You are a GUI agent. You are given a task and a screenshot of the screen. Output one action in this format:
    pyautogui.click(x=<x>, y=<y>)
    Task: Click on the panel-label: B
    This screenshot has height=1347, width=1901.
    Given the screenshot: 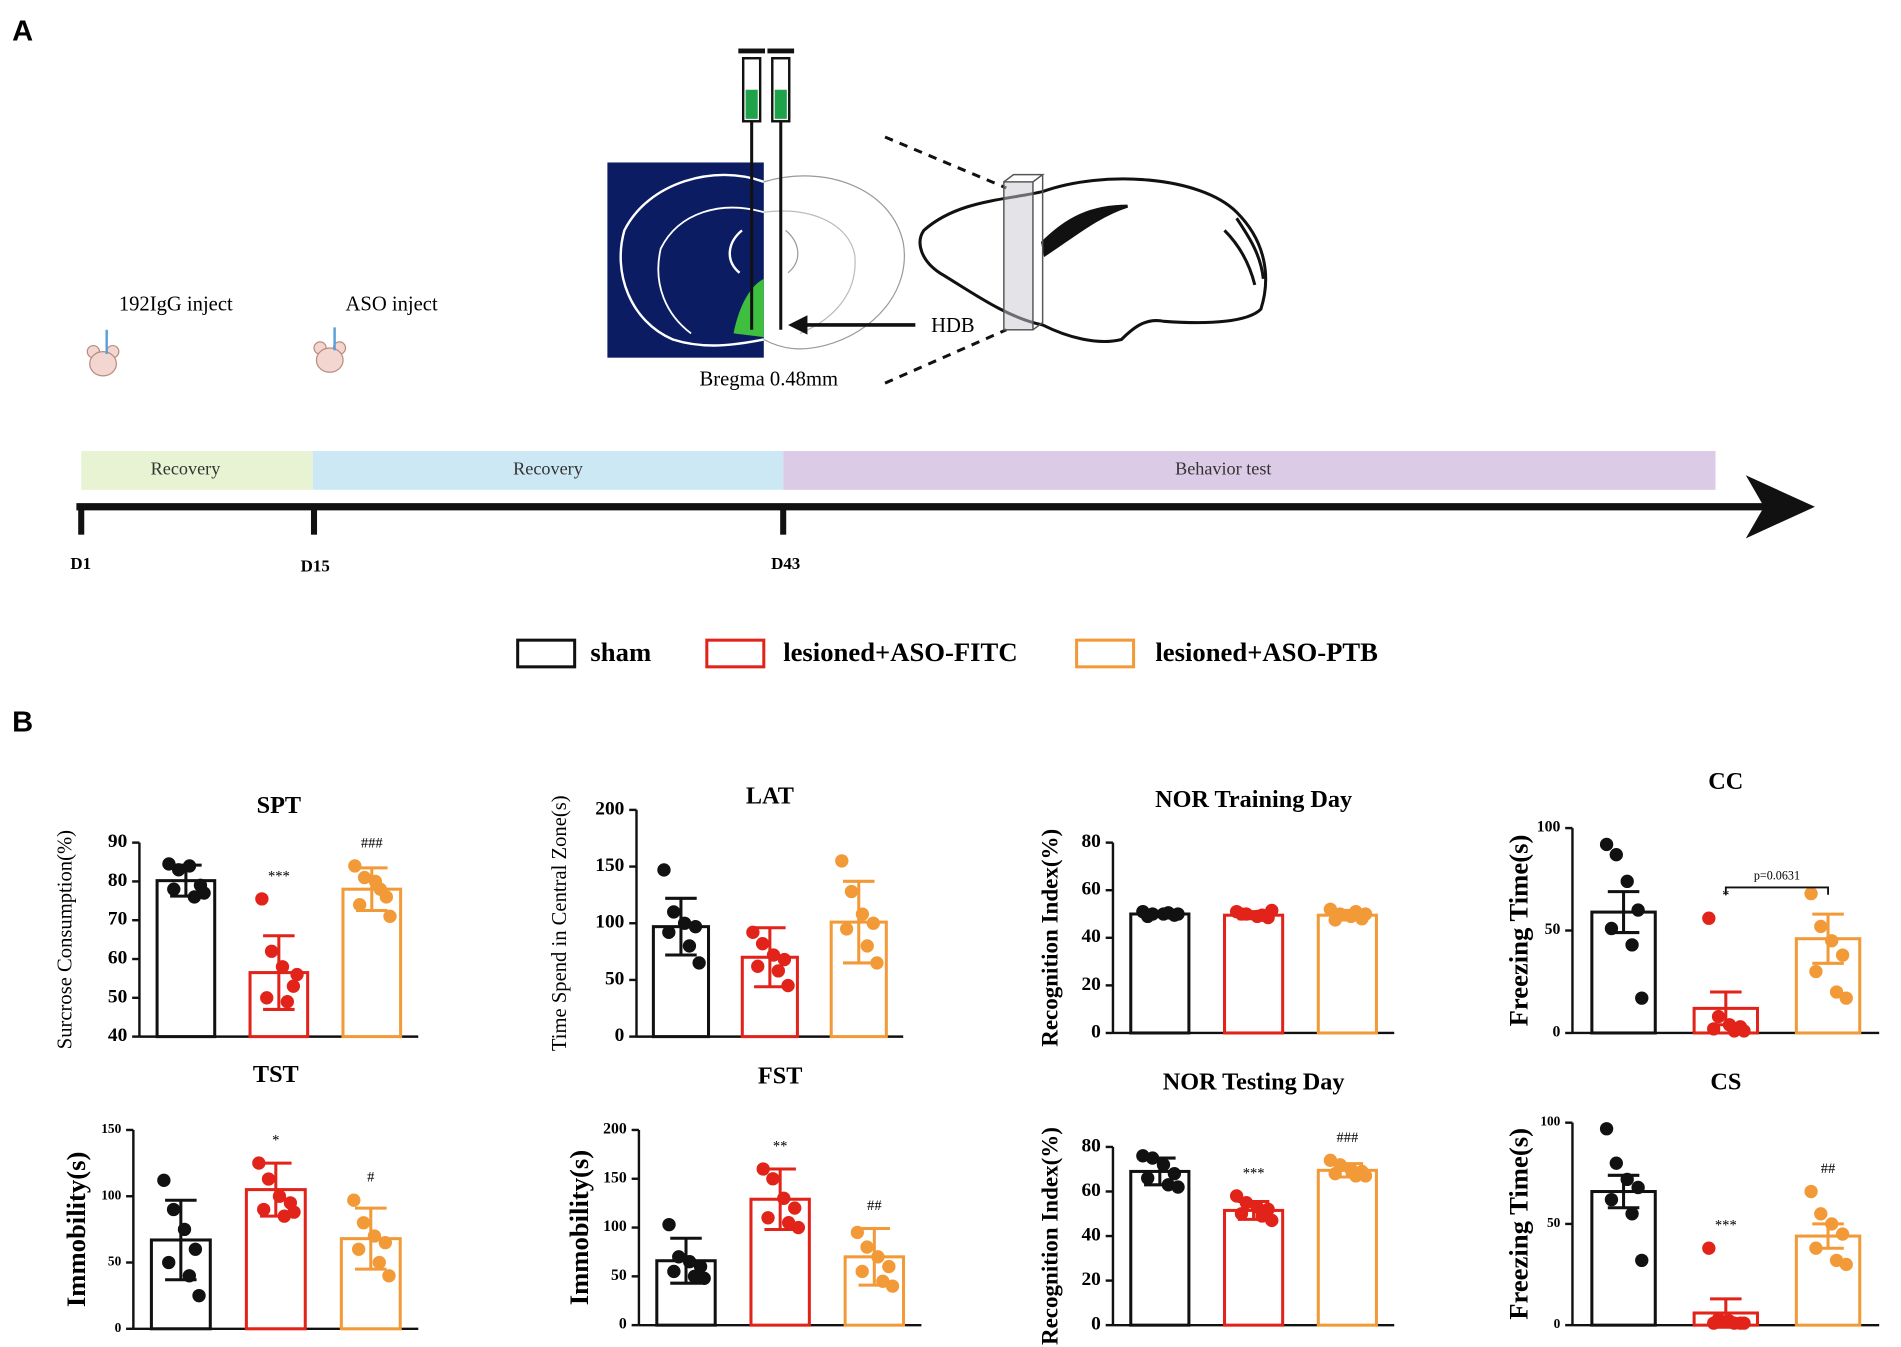 What is the action you would take?
    pyautogui.click(x=22, y=723)
    